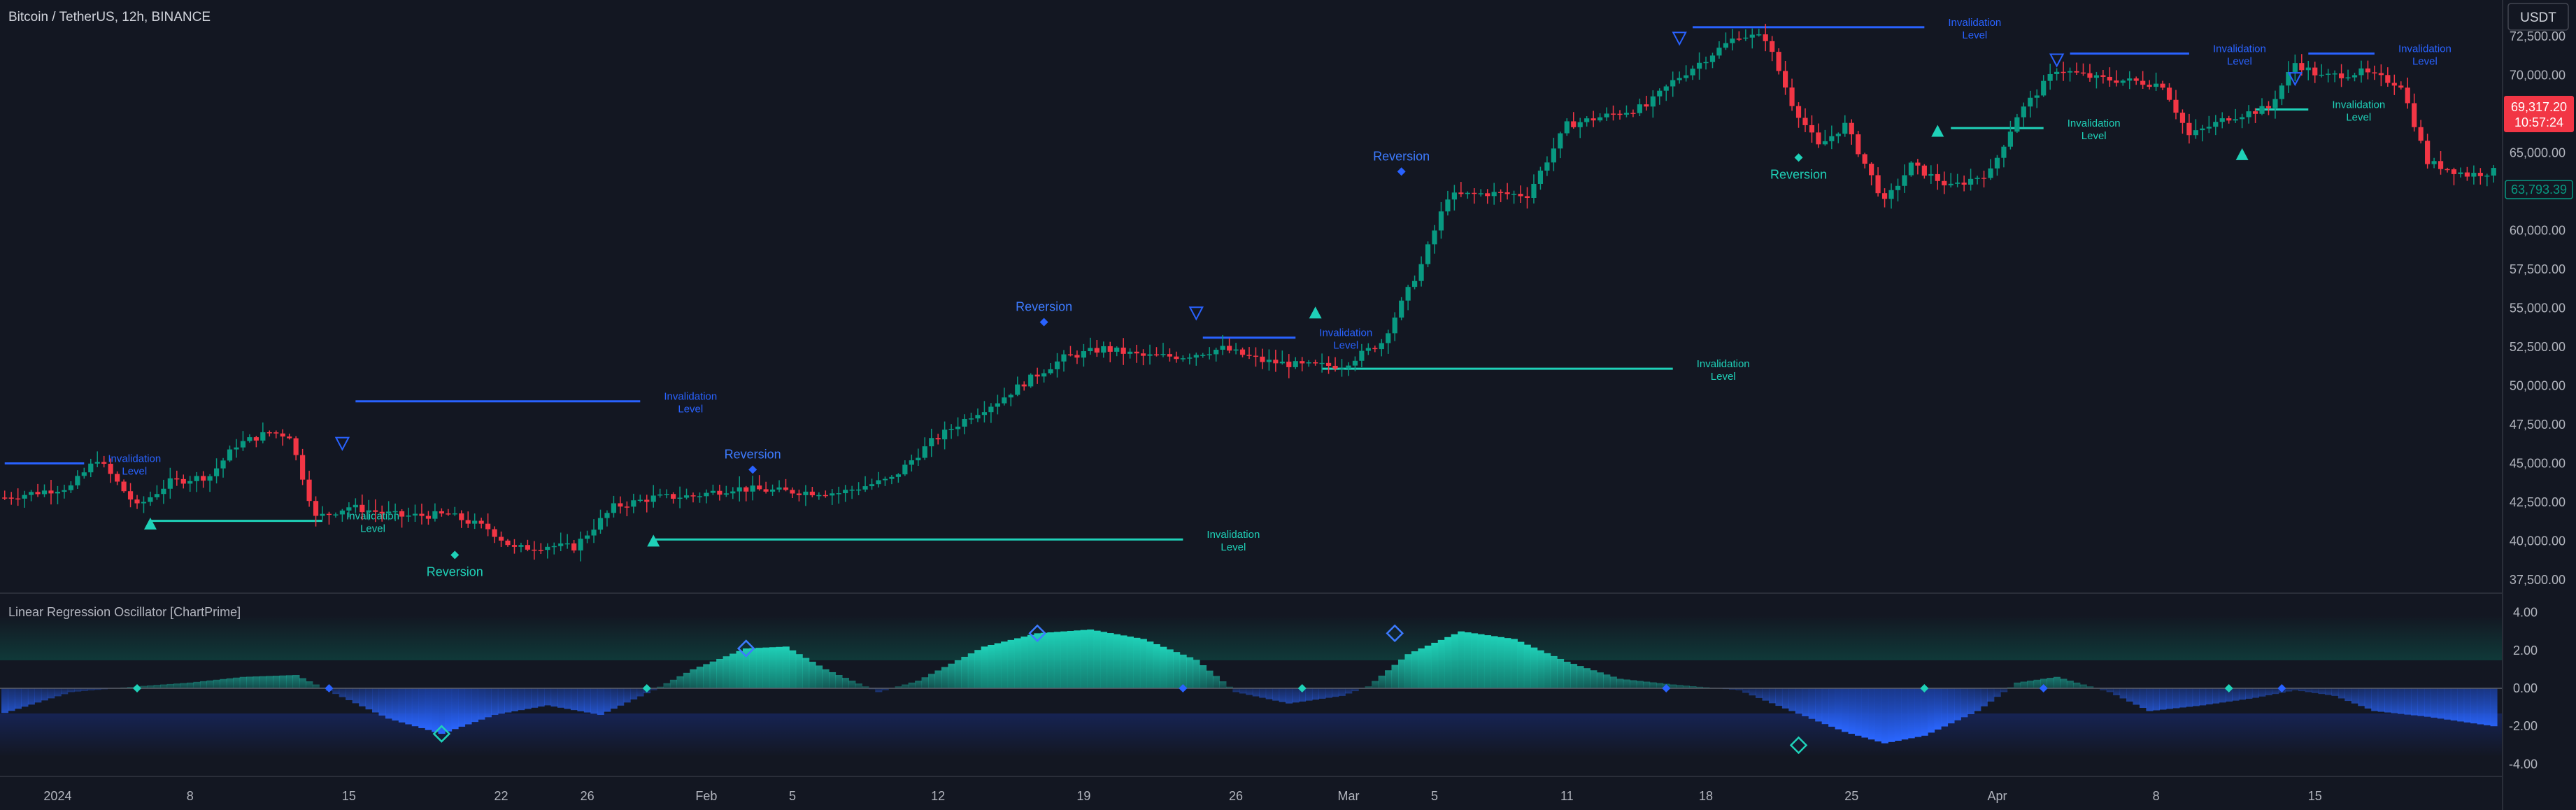 This screenshot has height=810, width=2576. I want to click on time-tick-label: 8, so click(2156, 796).